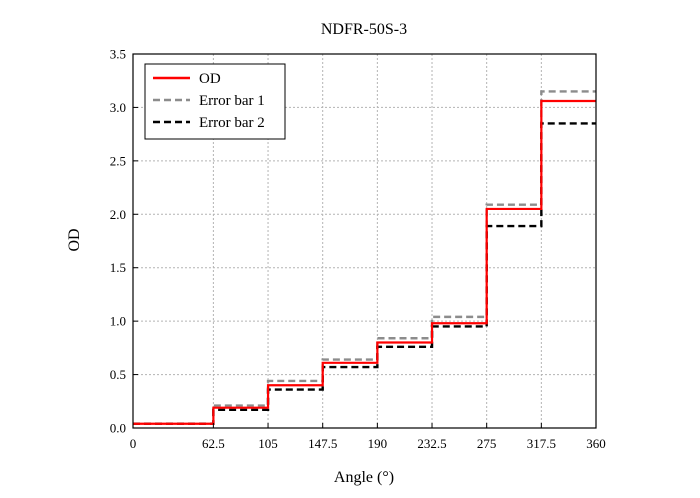  I want to click on x-tick-label: 62.5, so click(213, 443).